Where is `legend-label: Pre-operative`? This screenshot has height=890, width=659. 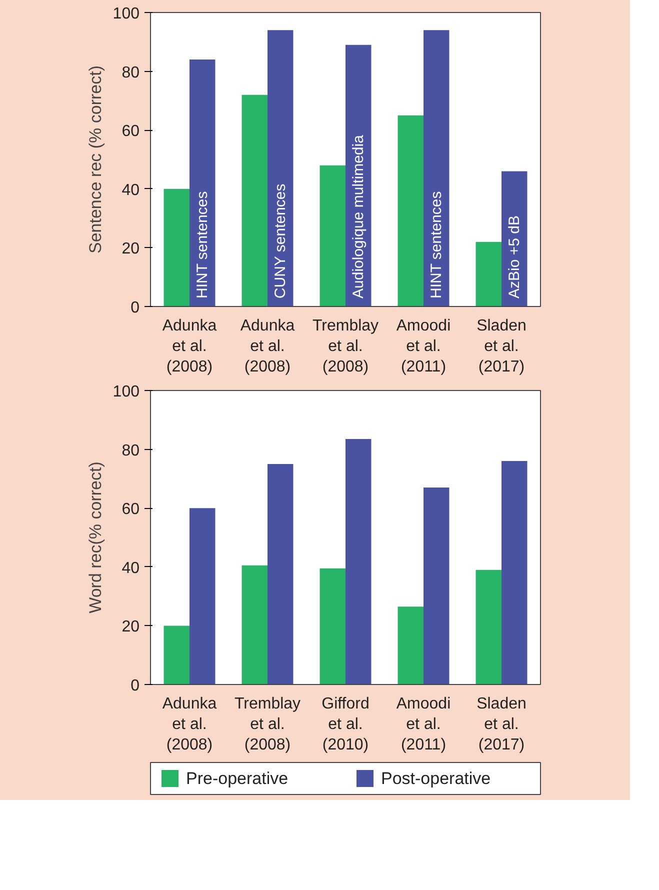
legend-label: Pre-operative is located at coordinates (237, 778).